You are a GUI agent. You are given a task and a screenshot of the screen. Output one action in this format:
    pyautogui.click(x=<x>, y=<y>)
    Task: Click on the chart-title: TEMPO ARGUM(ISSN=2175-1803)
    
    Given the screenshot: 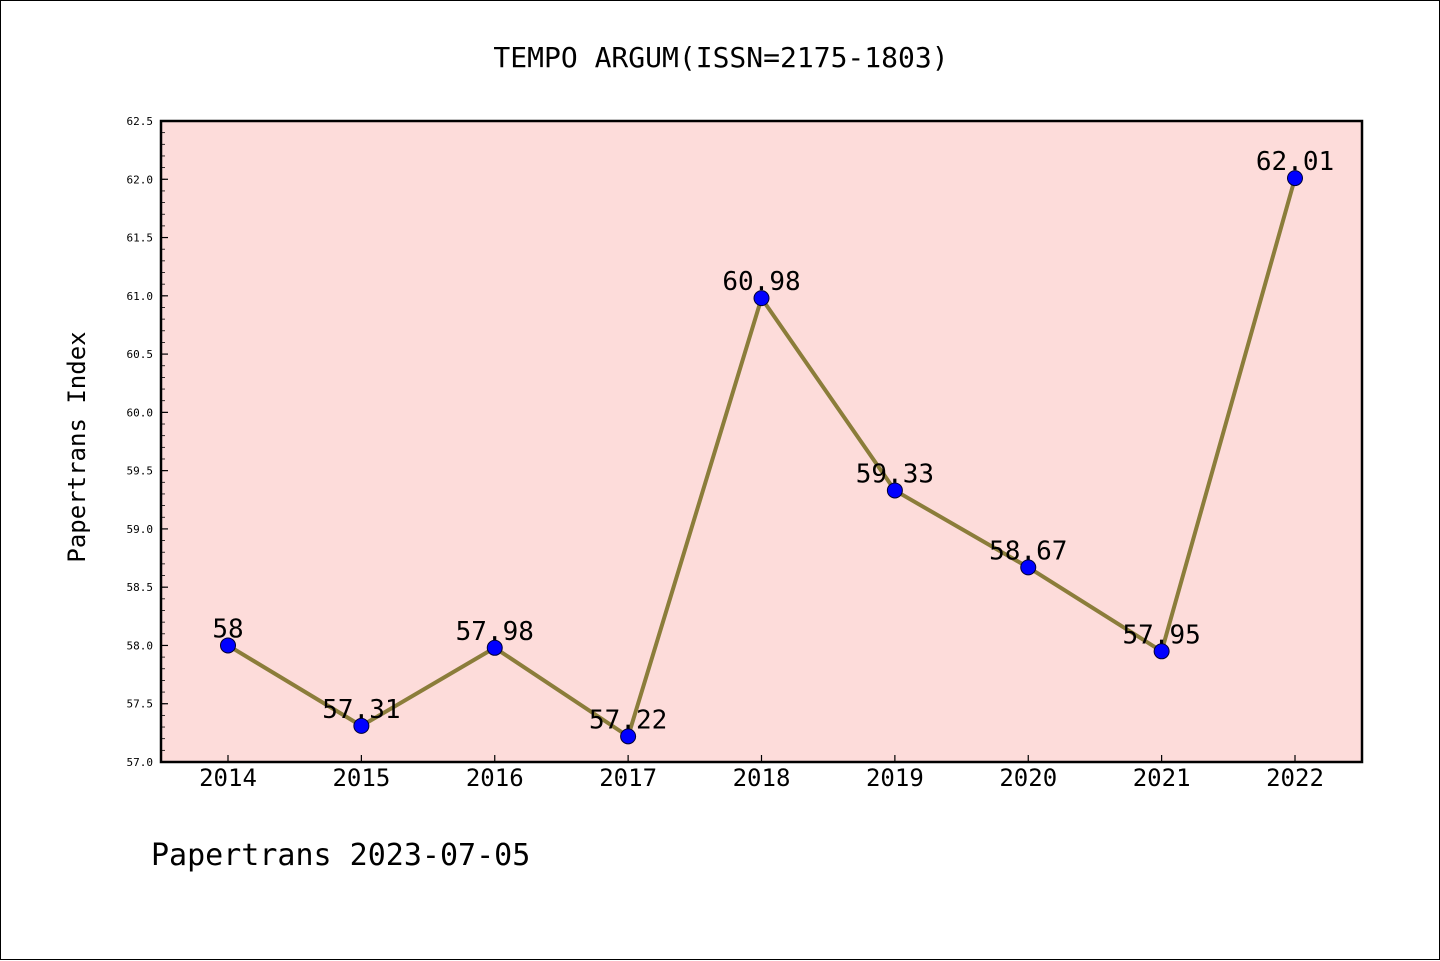 What is the action you would take?
    pyautogui.click(x=720, y=57)
    